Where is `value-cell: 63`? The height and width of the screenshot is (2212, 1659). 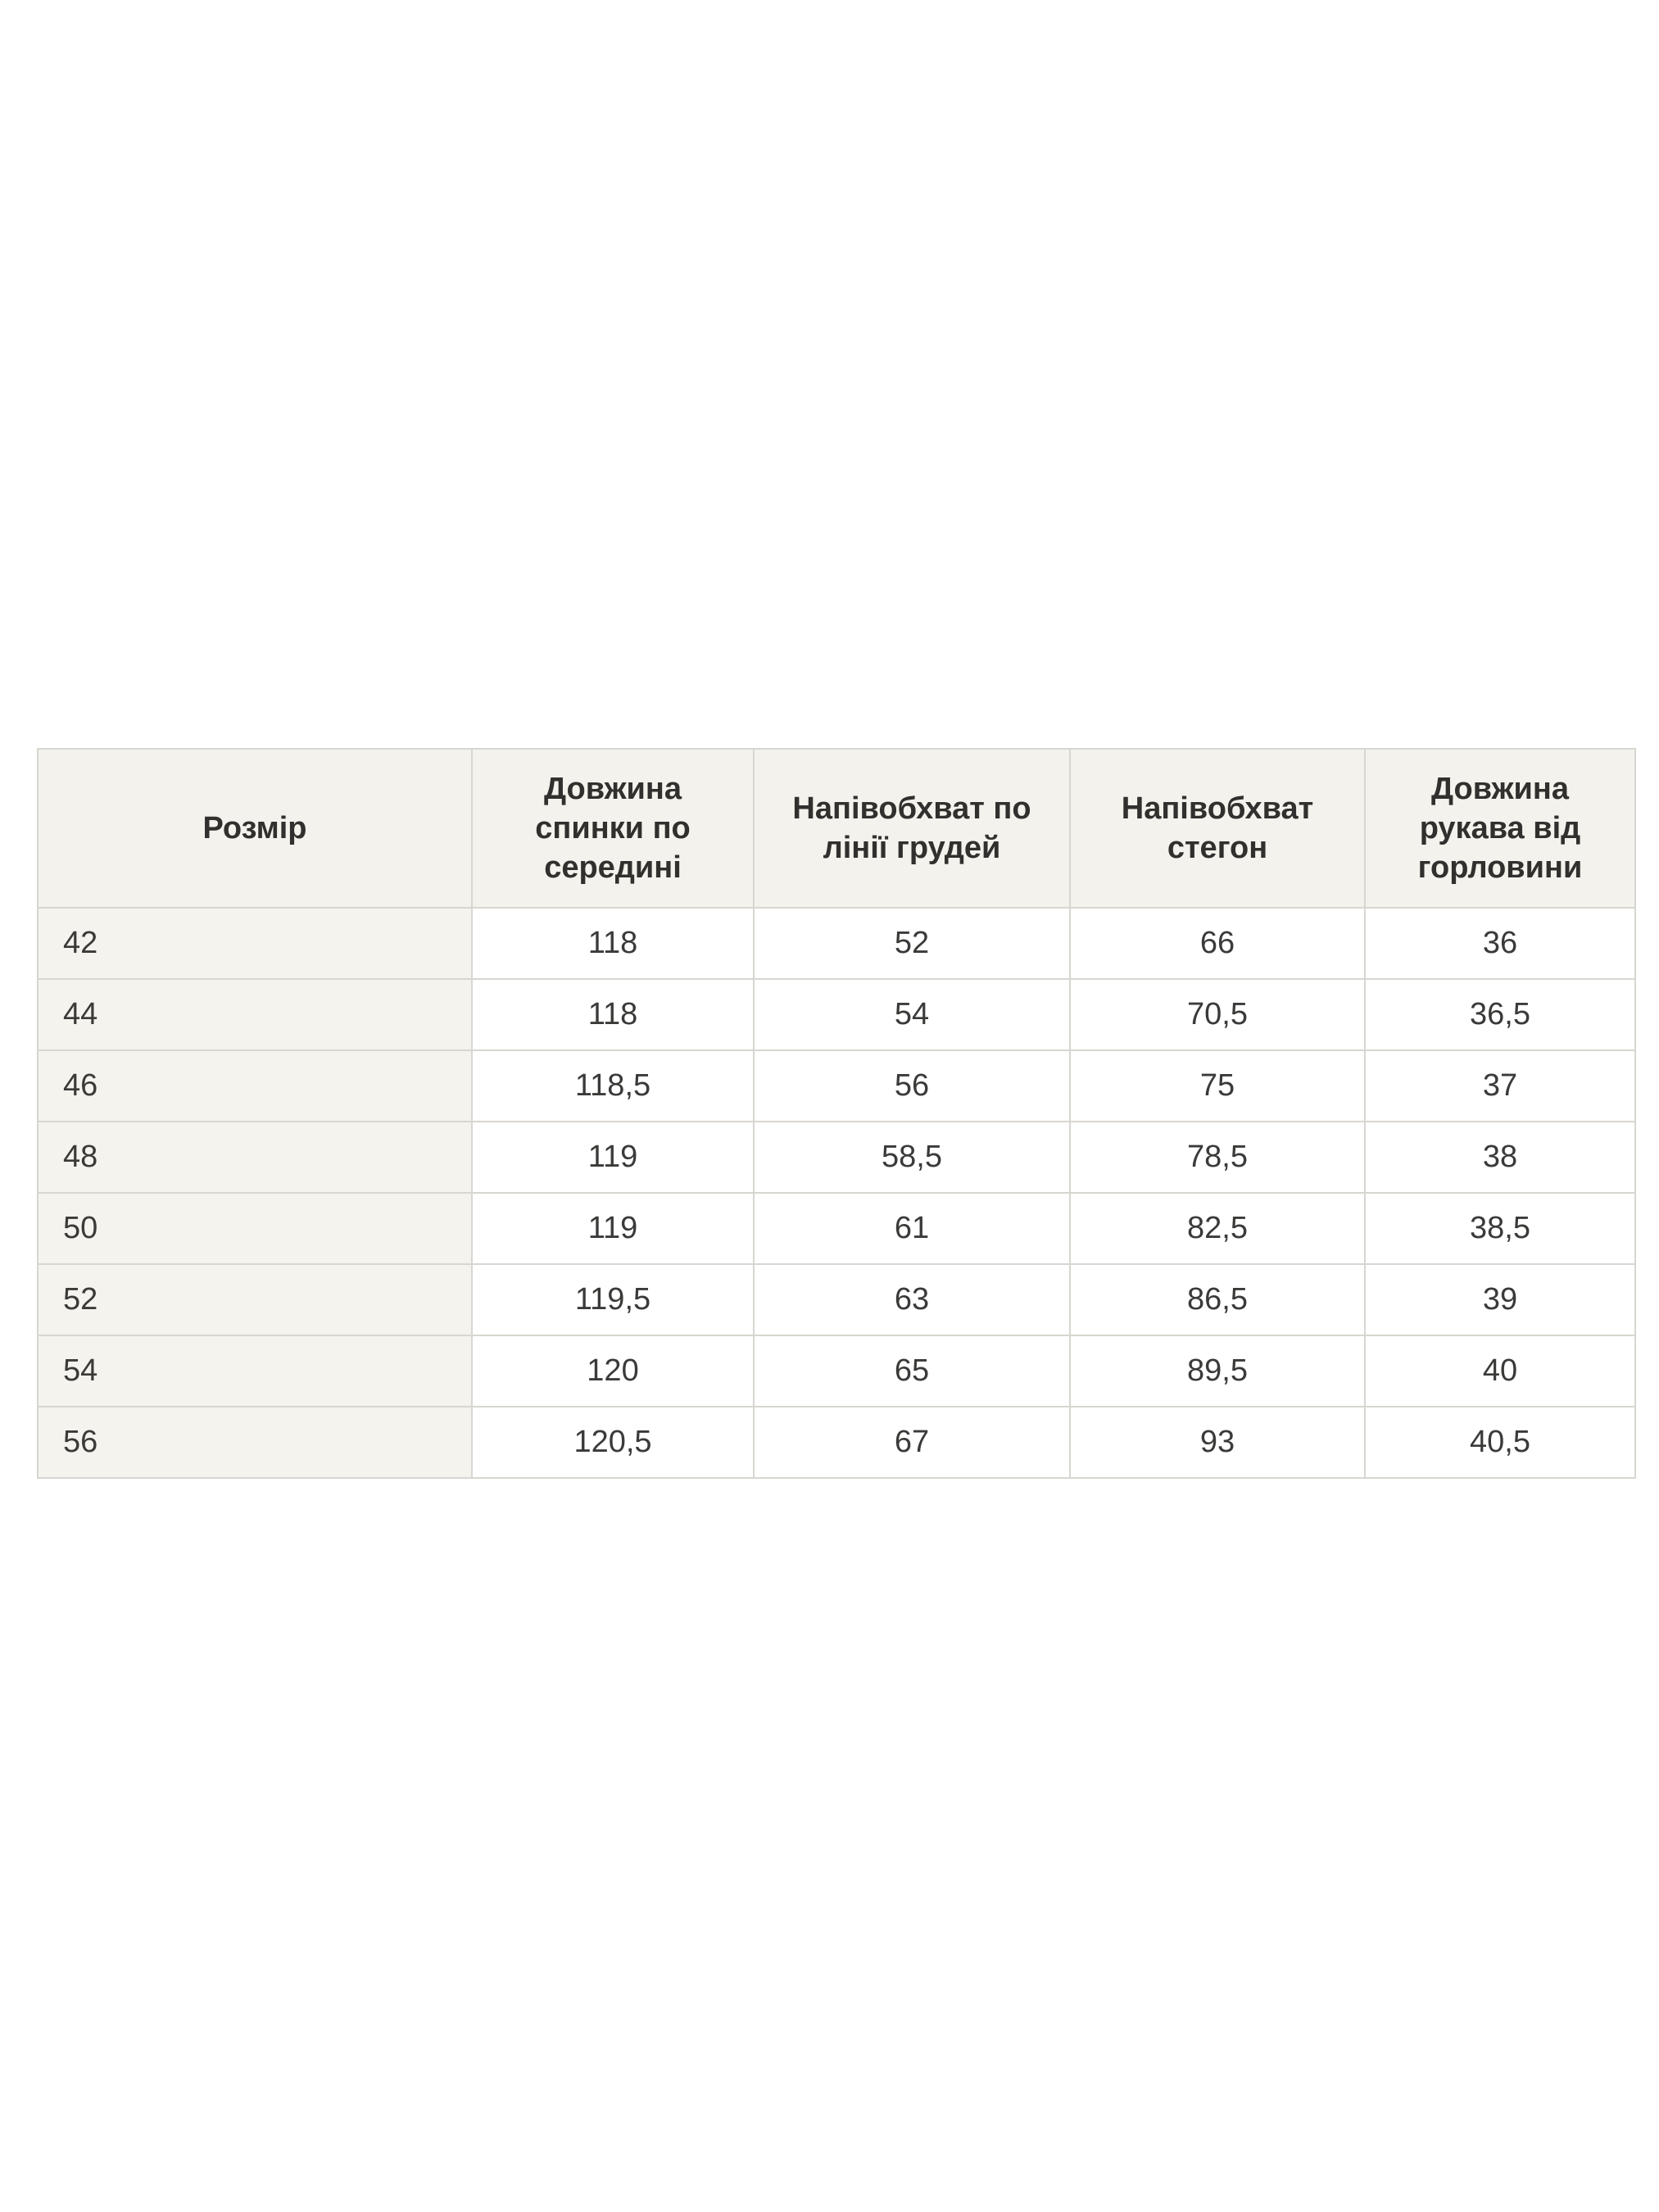 value-cell: 63 is located at coordinates (912, 1299).